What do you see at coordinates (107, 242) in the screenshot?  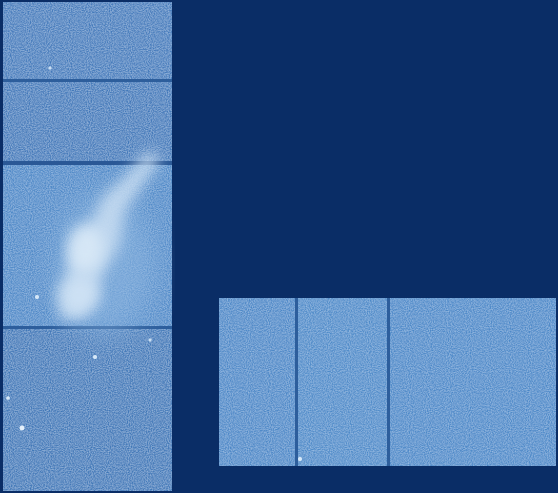 I see `diffuse-emission-plume` at bounding box center [107, 242].